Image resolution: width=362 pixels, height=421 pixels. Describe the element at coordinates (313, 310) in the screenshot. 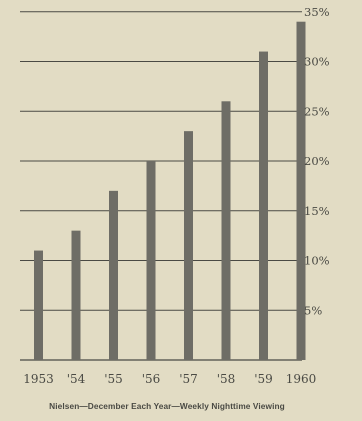

I see `y-tick-label: 5%` at that location.